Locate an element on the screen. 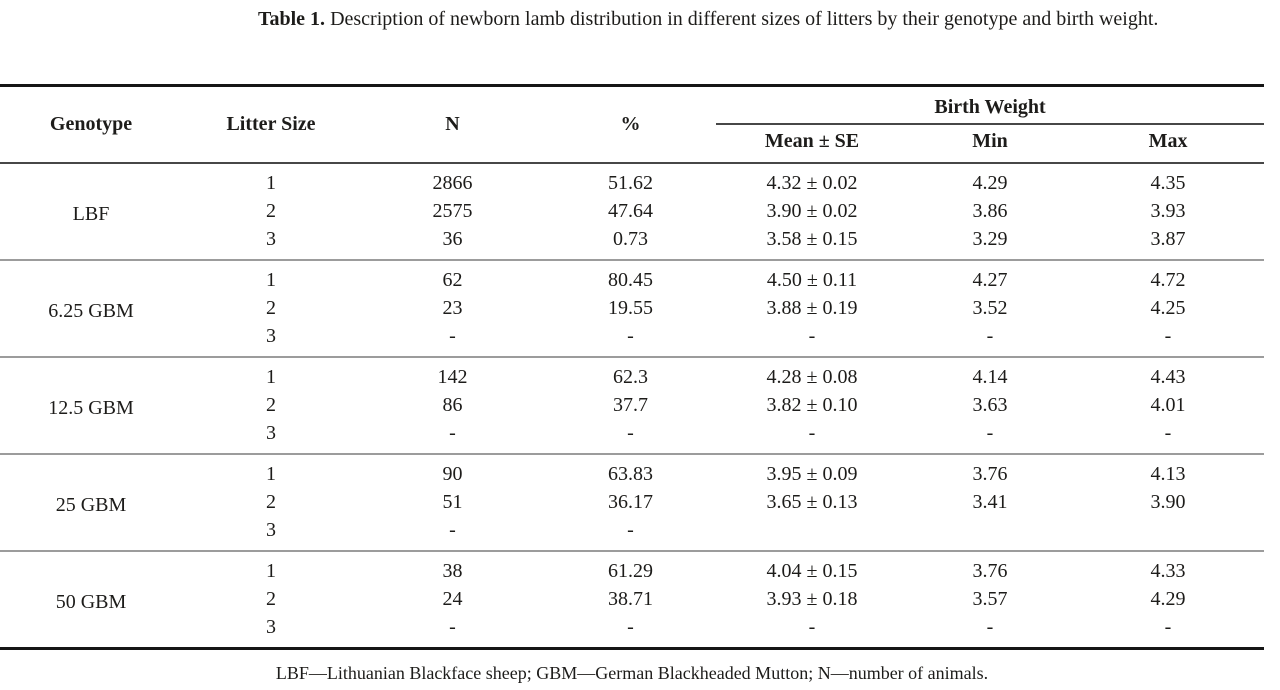 Image resolution: width=1280 pixels, height=690 pixels. header-max: Max is located at coordinates (1168, 144).